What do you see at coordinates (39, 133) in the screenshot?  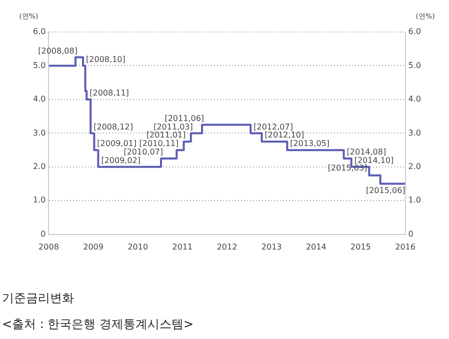 I see `y-tick-label: 3.0` at bounding box center [39, 133].